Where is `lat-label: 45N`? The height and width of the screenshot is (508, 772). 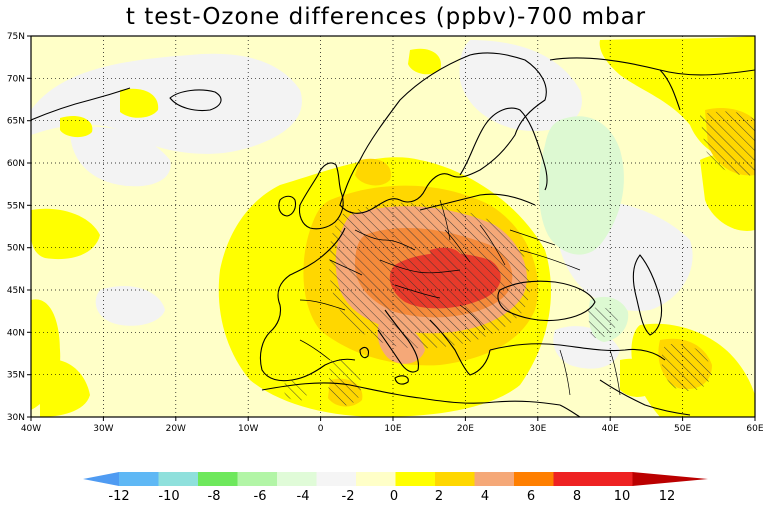
lat-label: 45N is located at coordinates (16, 291).